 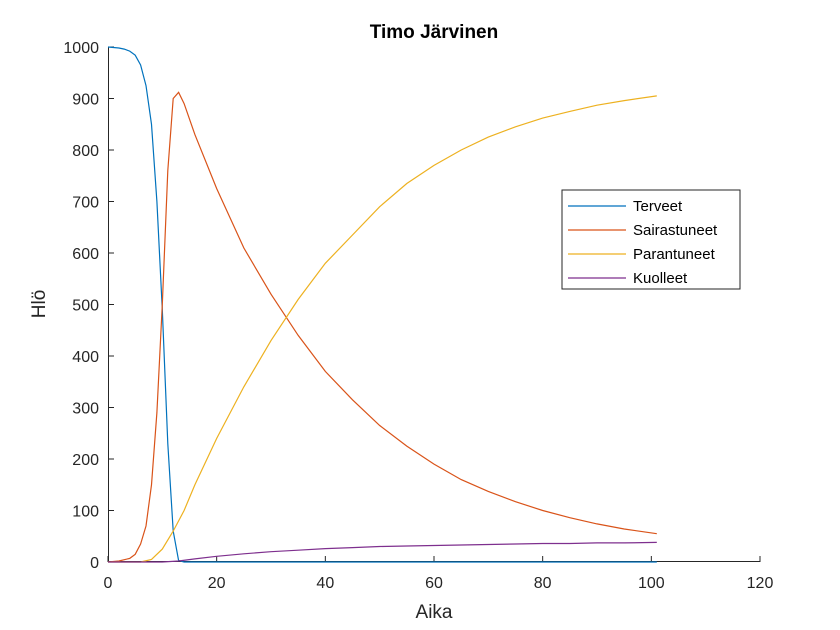 What do you see at coordinates (434, 612) in the screenshot?
I see `x-axis-label: Aika` at bounding box center [434, 612].